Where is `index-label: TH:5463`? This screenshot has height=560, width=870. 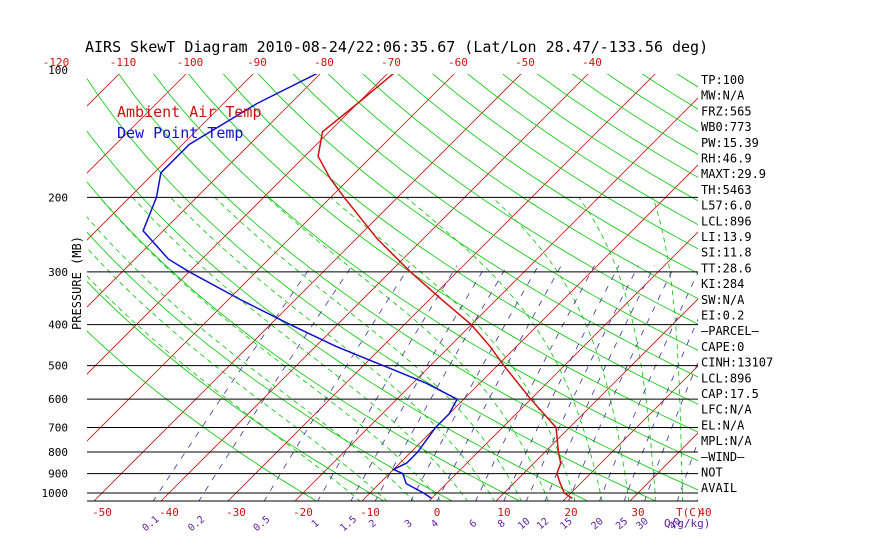
index-label: TH:5463 is located at coordinates (726, 190).